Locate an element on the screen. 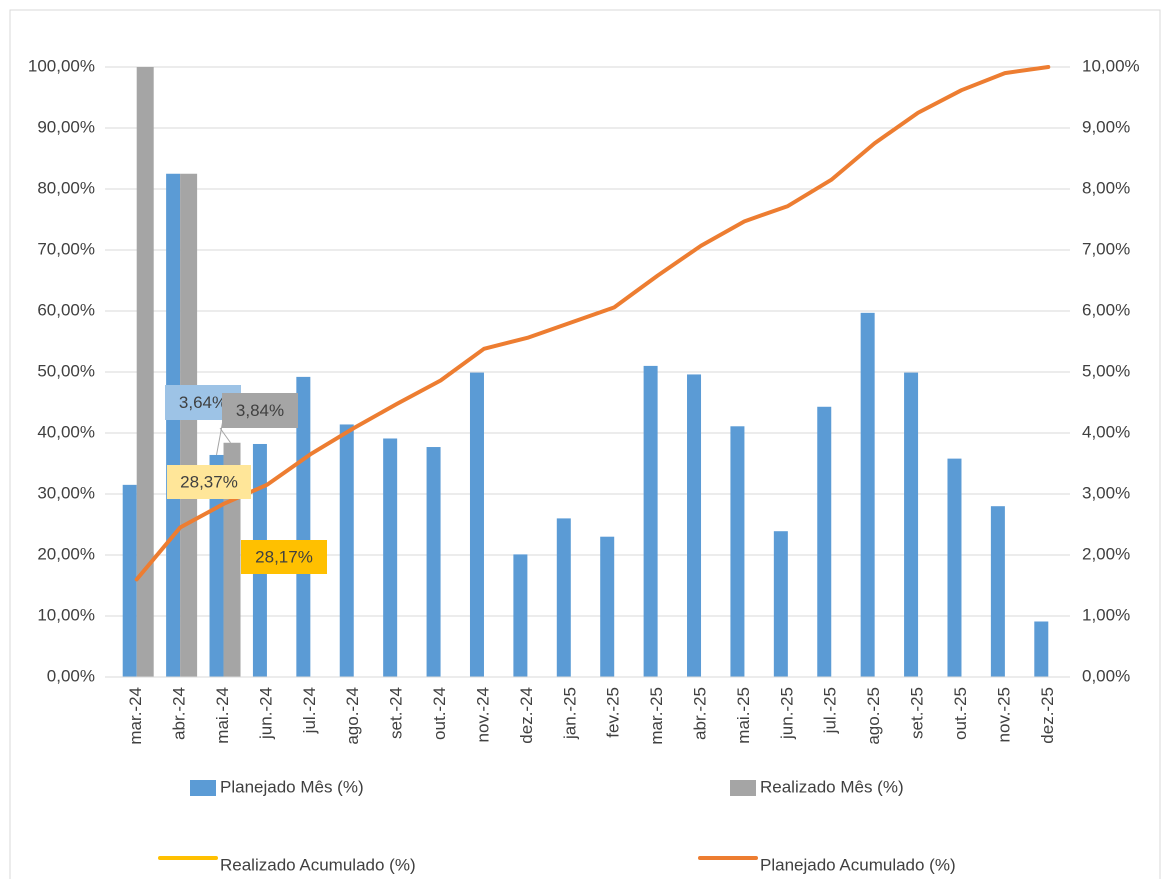 Image resolution: width=1169 pixels, height=879 pixels. x-tick-label: fev.-25 is located at coordinates (613, 712).